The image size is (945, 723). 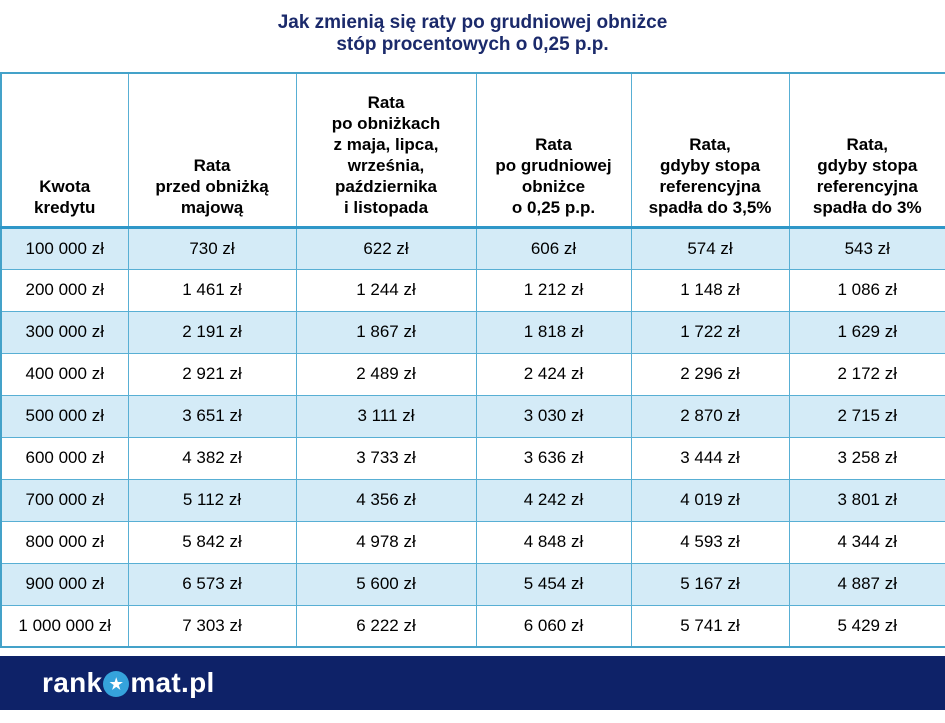 What do you see at coordinates (710, 416) in the screenshot?
I see `table-cell: 2 870 zł` at bounding box center [710, 416].